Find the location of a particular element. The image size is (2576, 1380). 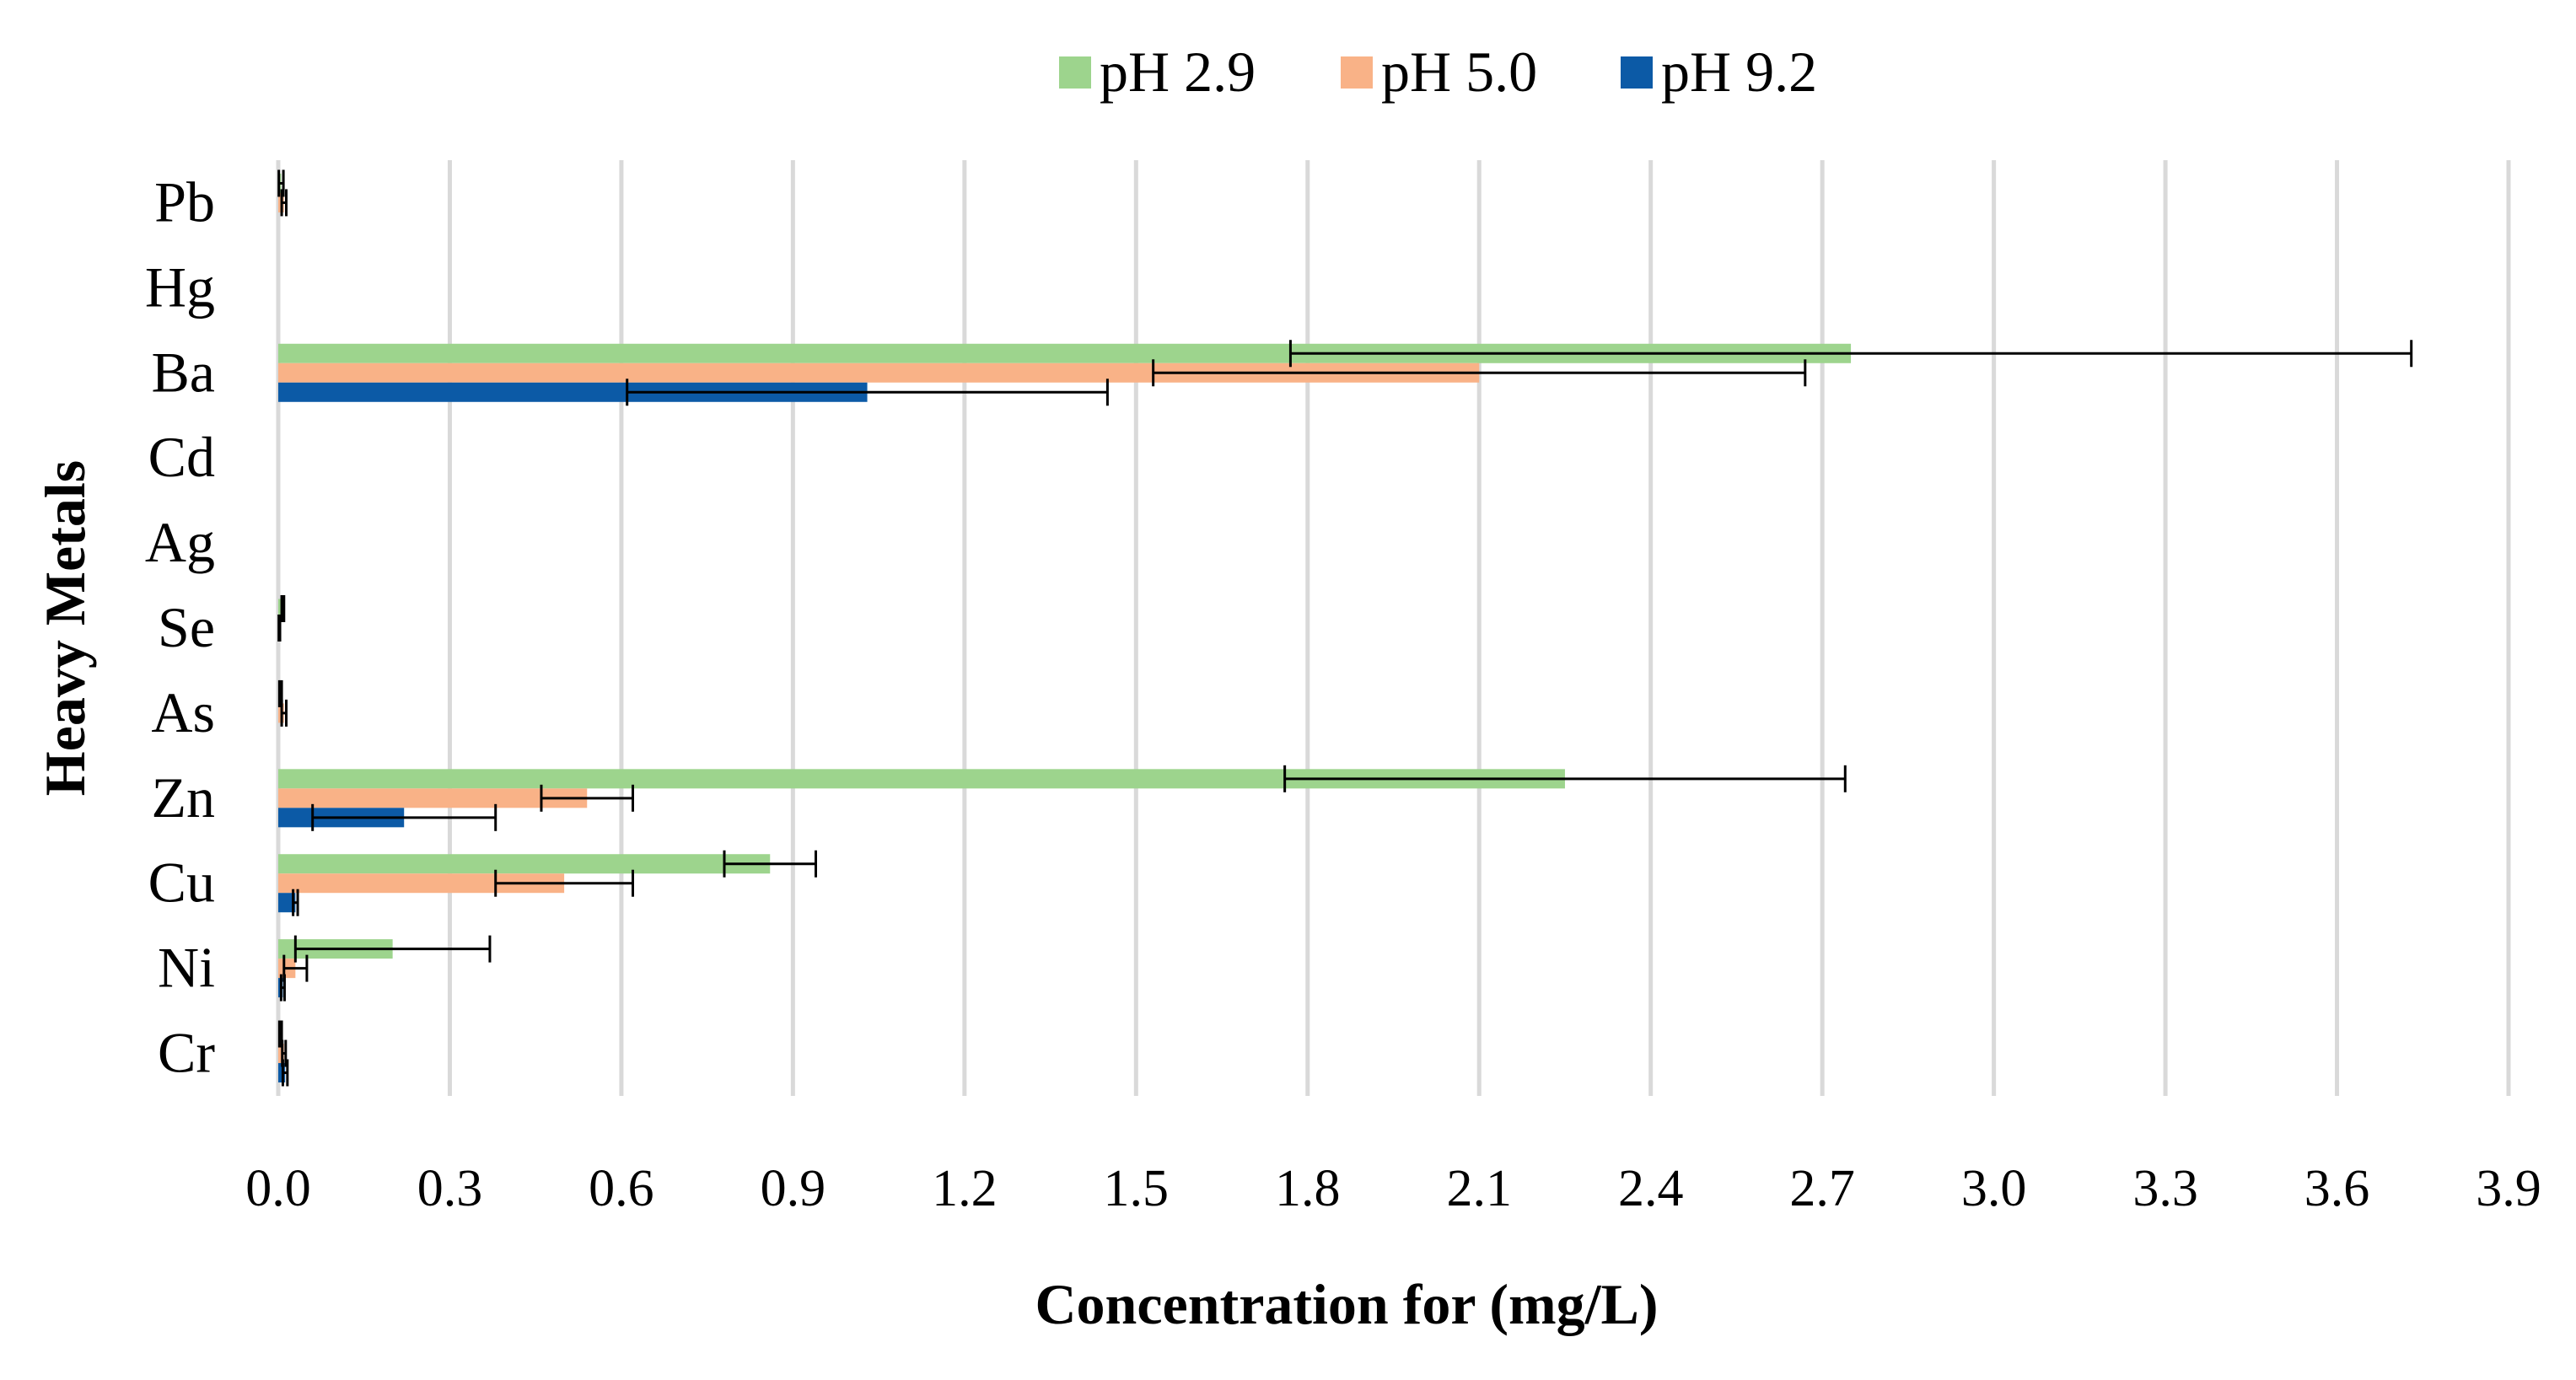

x-tick-label: 0.6 is located at coordinates (621, 1188).